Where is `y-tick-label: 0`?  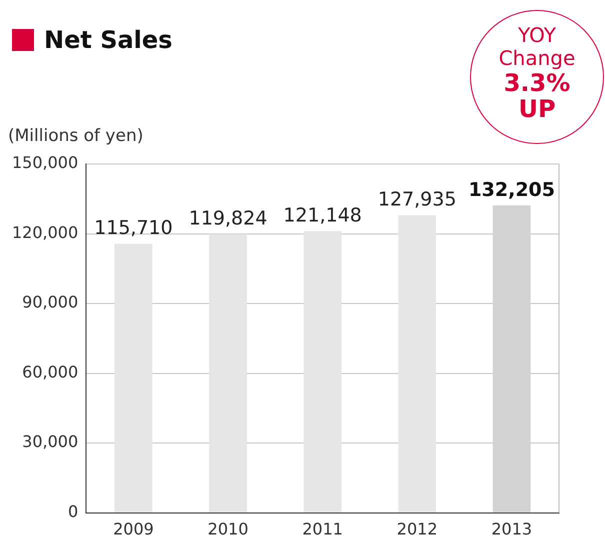
y-tick-label: 0 is located at coordinates (73, 511).